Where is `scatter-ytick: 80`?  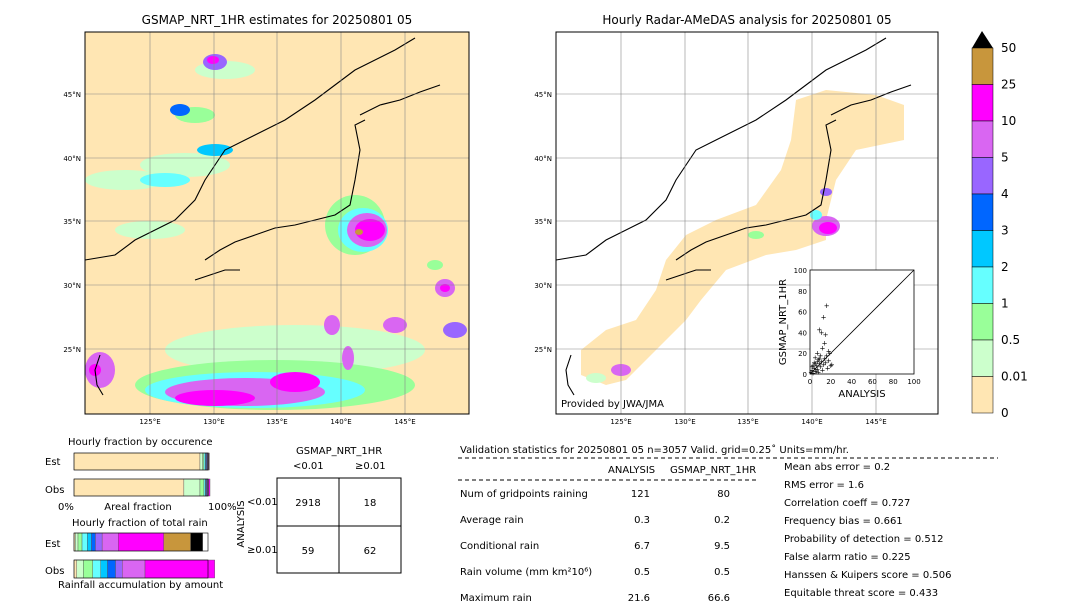
scatter-ytick: 80 is located at coordinates (802, 292).